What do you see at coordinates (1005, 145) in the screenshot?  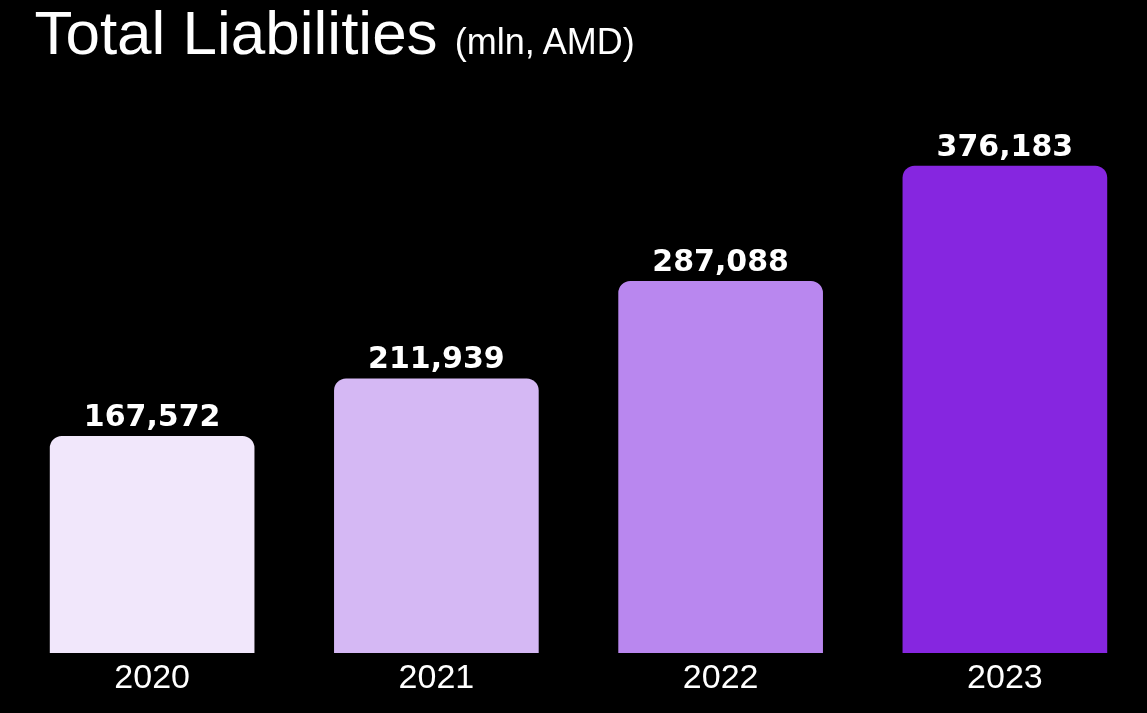 I see `data-label: 376,183` at bounding box center [1005, 145].